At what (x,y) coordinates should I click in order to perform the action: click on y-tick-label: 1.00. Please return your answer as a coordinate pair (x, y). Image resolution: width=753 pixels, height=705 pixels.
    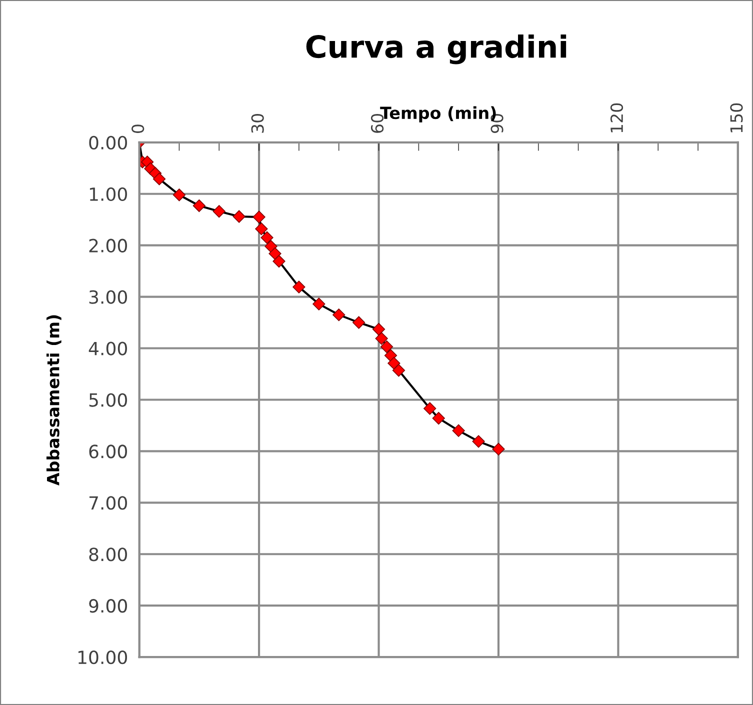
    Looking at the image, I should click on (108, 194).